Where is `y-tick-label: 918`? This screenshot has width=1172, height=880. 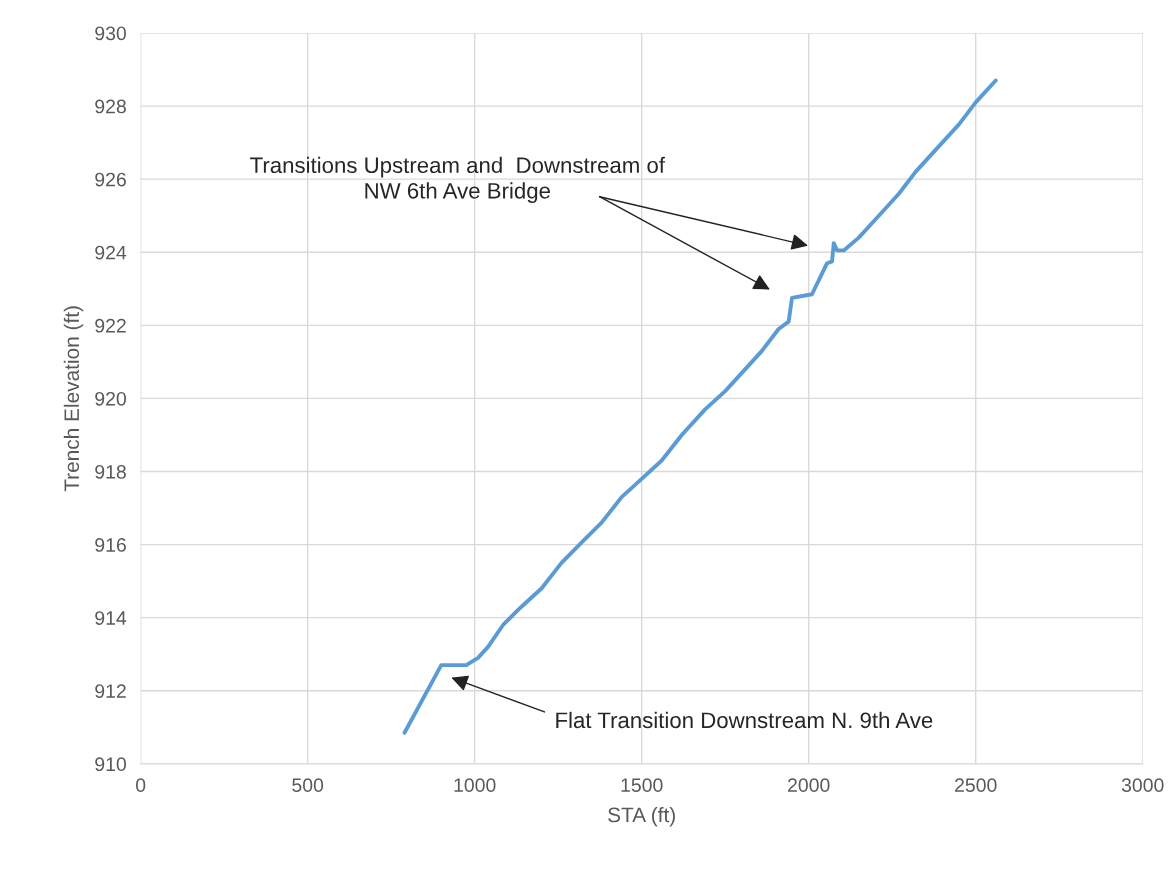
y-tick-label: 918 is located at coordinates (110, 471).